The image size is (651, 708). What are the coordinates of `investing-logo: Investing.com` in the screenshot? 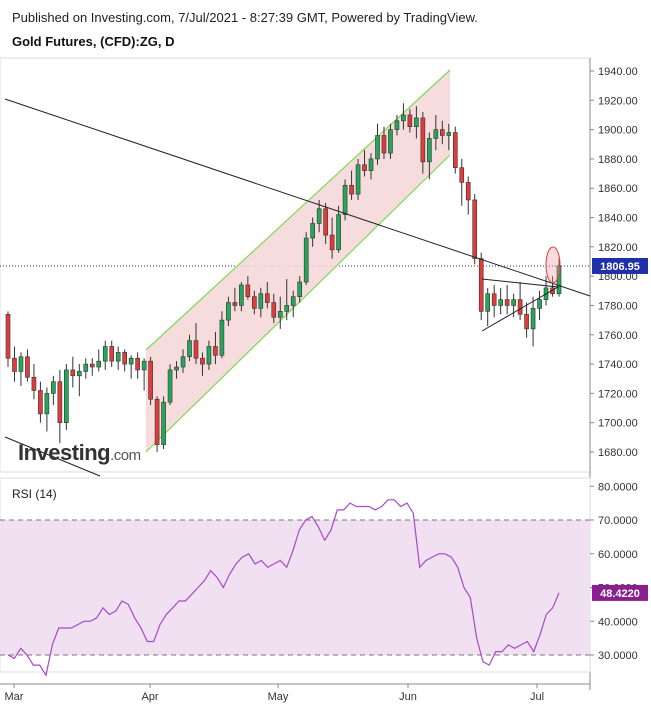 It's located at (79, 453).